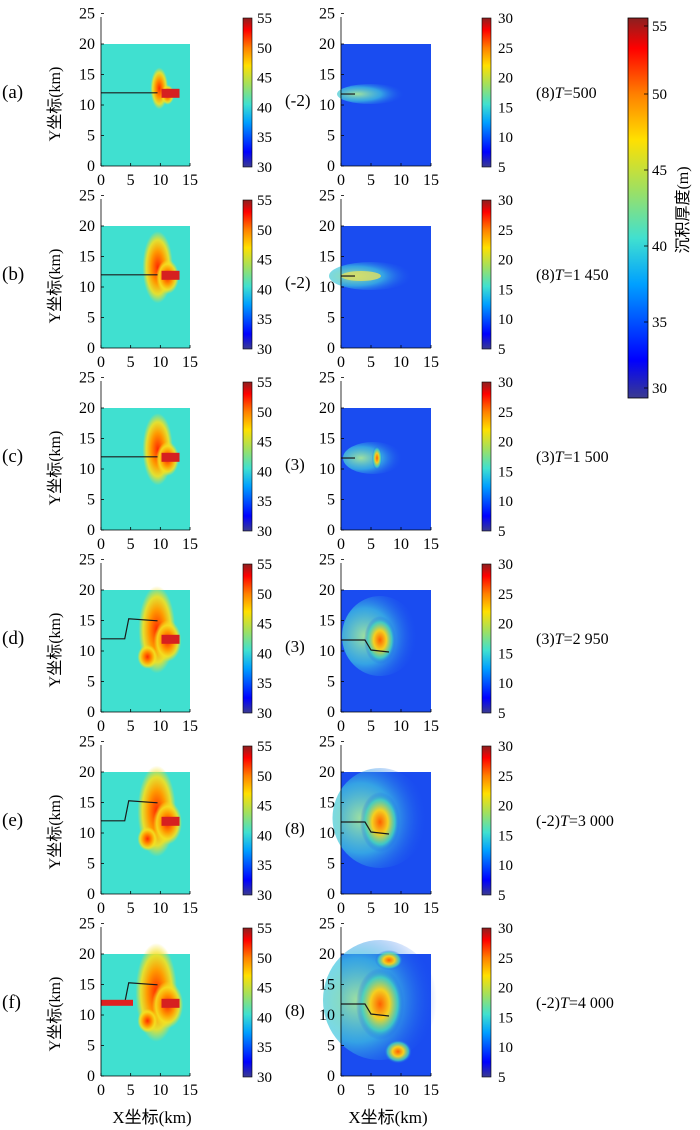 The height and width of the screenshot is (1130, 700). Describe the element at coordinates (11, 1002) in the screenshot. I see `panel-label: (f)` at that location.